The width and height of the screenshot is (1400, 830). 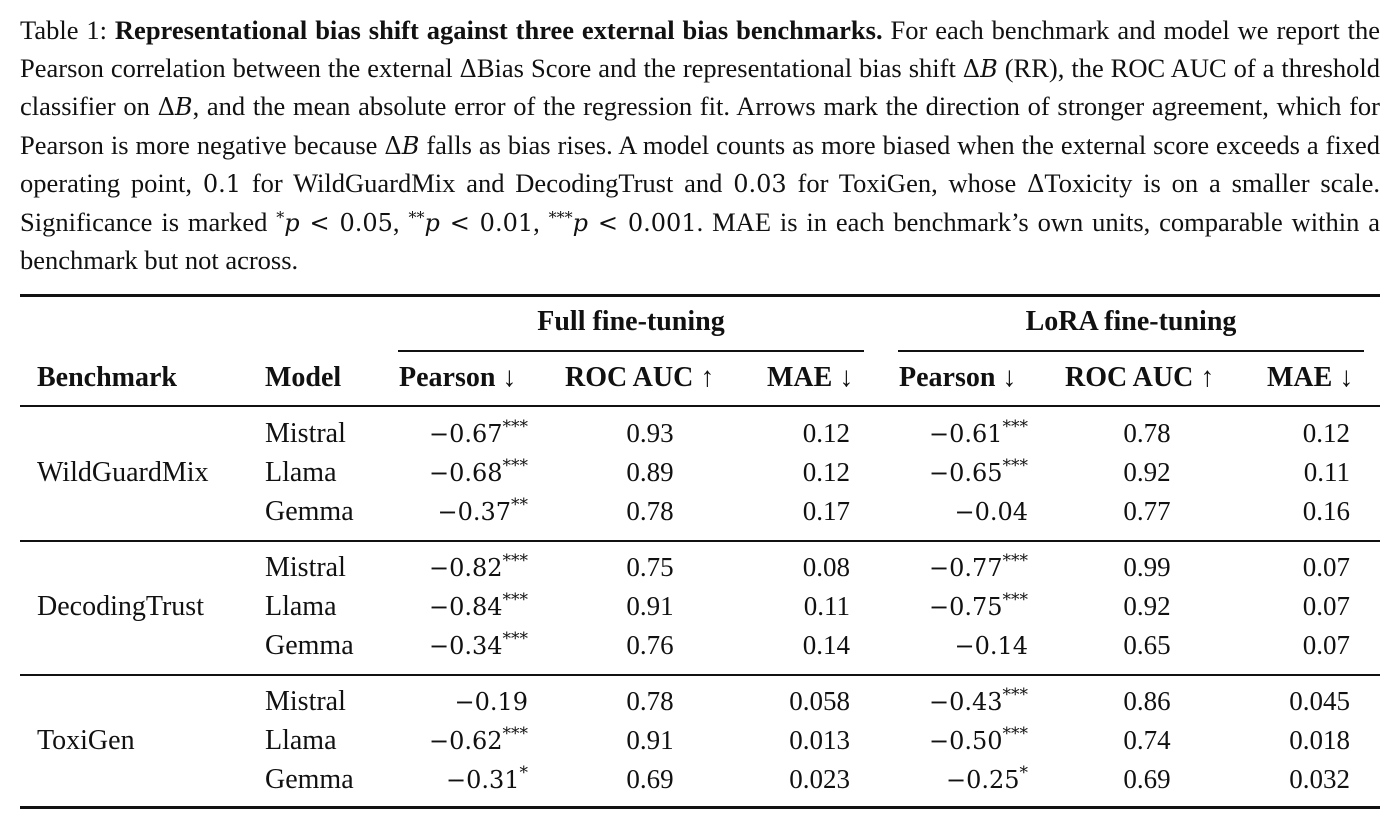 I want to click on pearson-value: −0.50, so click(x=965, y=741).